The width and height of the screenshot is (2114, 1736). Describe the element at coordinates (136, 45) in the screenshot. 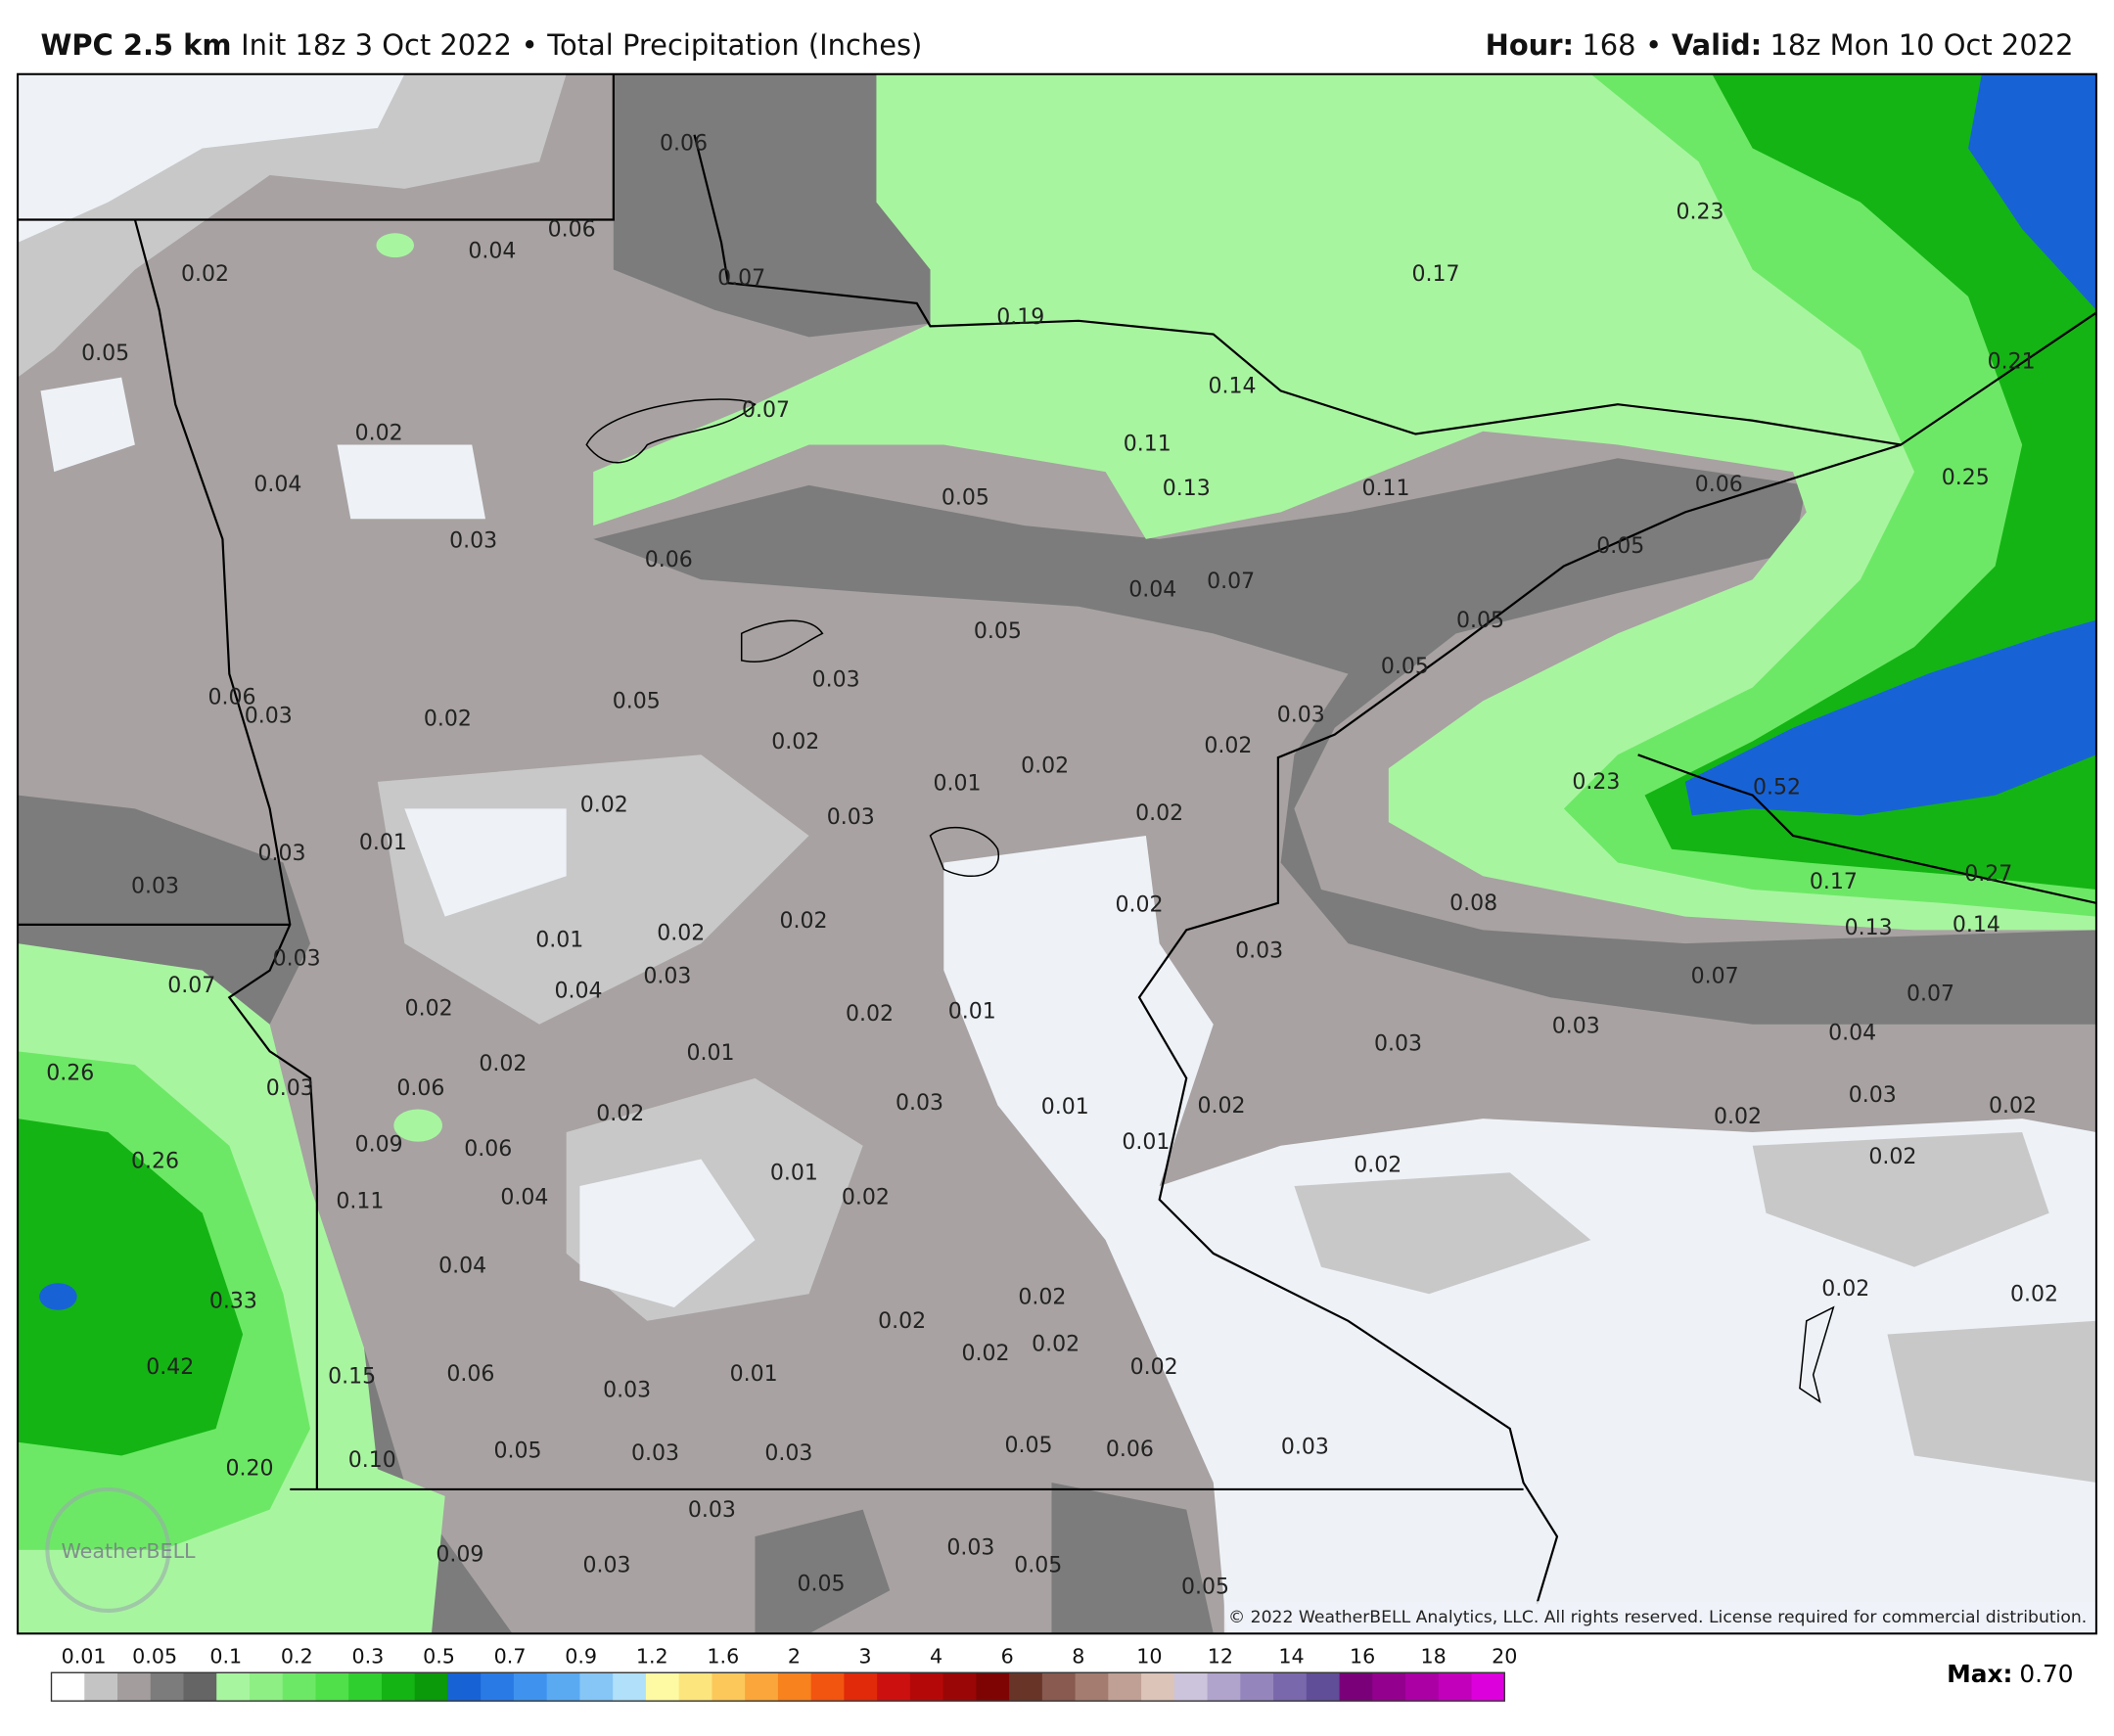

I see `model: WPC 2.5 km` at that location.